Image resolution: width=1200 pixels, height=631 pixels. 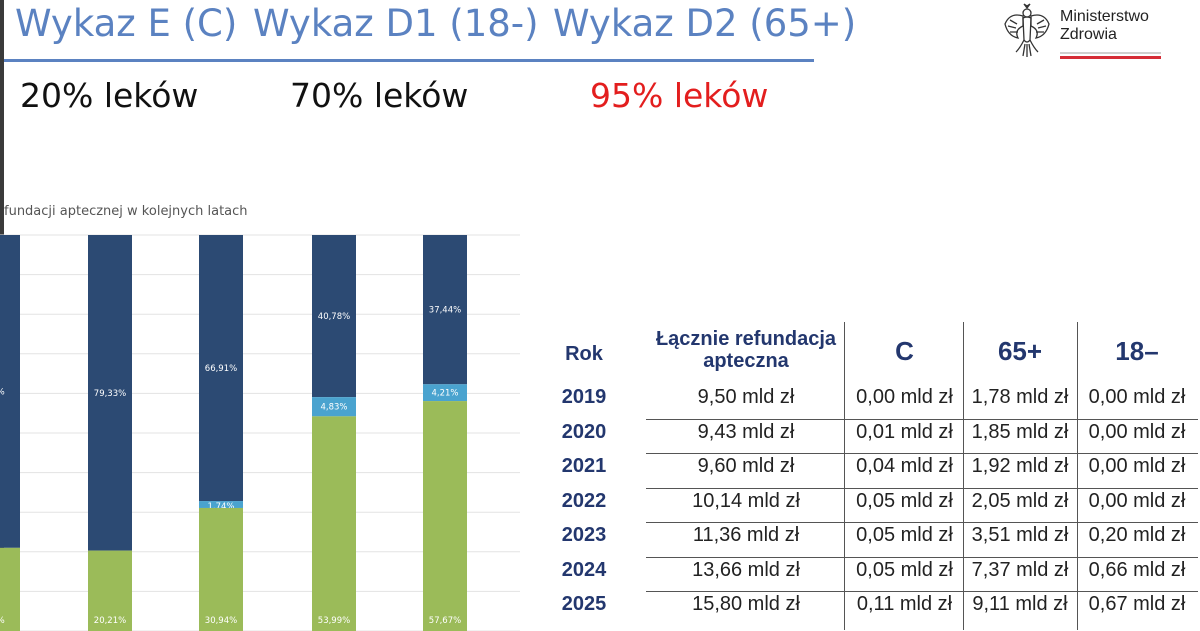 I want to click on table-cell-year: 2023, so click(x=584, y=535).